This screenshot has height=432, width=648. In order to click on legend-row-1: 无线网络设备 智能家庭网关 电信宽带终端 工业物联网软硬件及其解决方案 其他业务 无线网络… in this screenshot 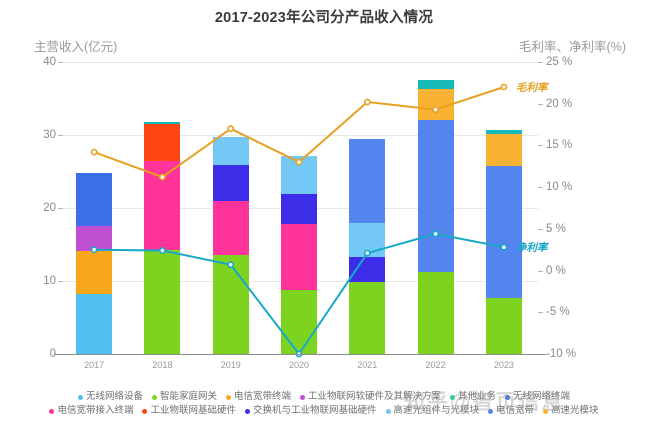, I will do `click(324, 397)`.